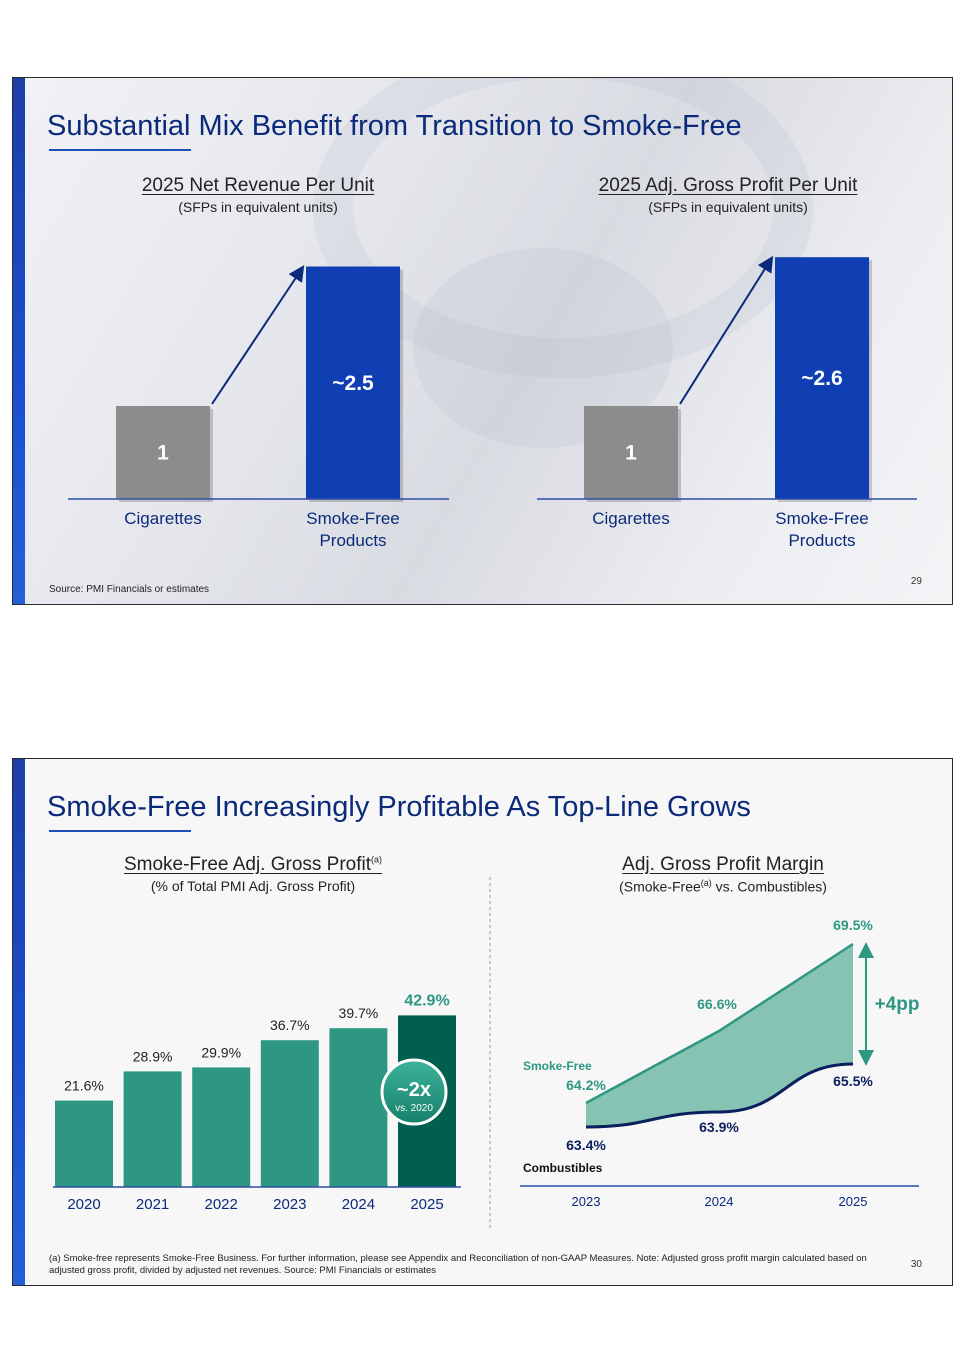  Describe the element at coordinates (377, 859) in the screenshot. I see `chart-title-footnote-marker: (a)` at that location.